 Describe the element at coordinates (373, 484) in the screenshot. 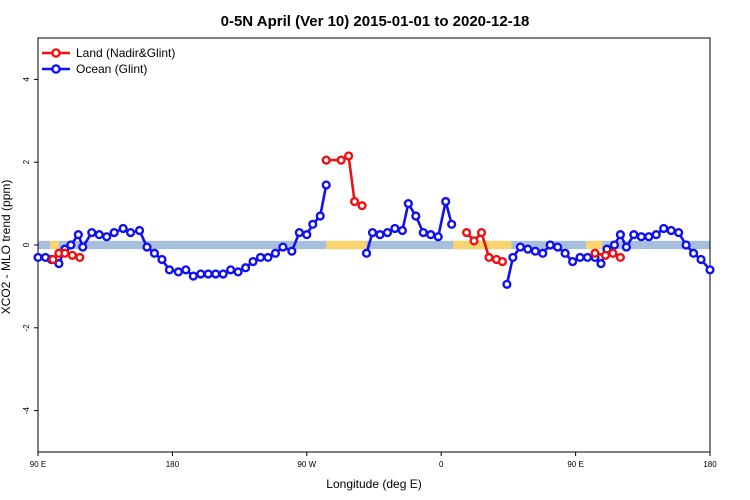

I see `x-axis-label: Longitude (deg E)` at that location.